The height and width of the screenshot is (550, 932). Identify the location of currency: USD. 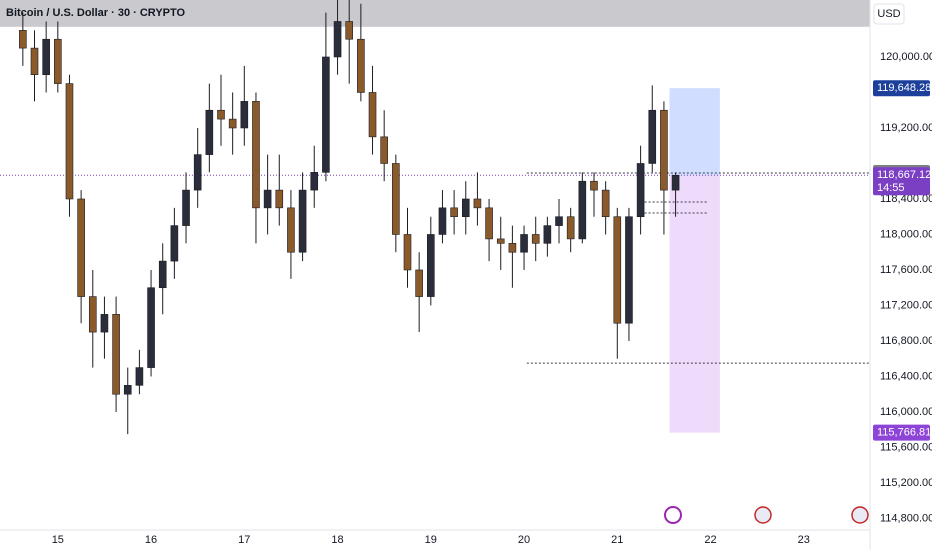
(888, 14).